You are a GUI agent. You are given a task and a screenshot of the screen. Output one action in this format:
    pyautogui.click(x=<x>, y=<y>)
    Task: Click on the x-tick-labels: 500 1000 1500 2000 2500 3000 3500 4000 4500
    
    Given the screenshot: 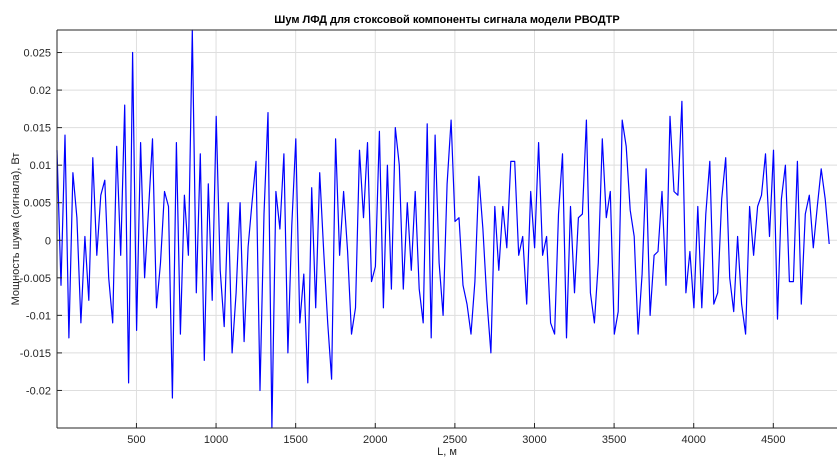 What is the action you would take?
    pyautogui.click(x=456, y=440)
    